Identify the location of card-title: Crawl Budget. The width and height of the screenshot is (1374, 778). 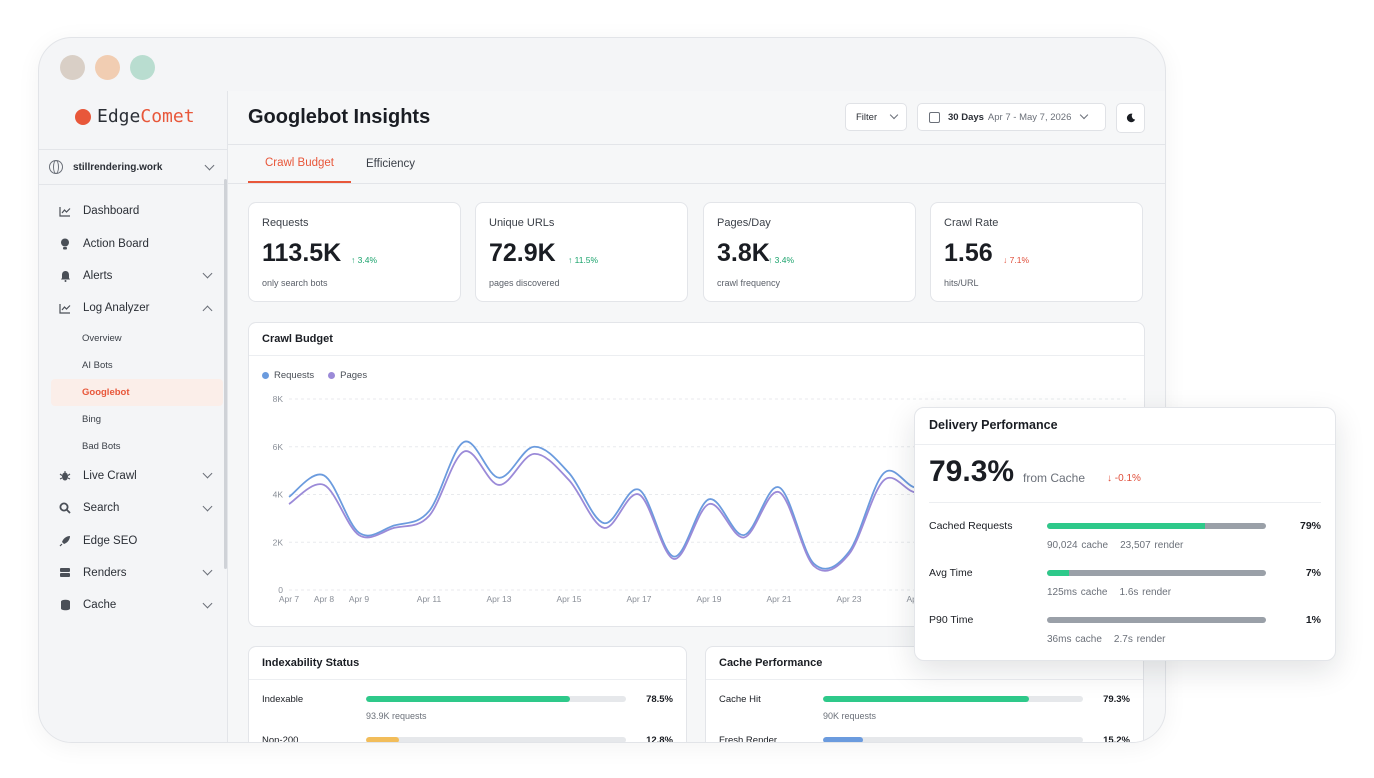
(297, 339).